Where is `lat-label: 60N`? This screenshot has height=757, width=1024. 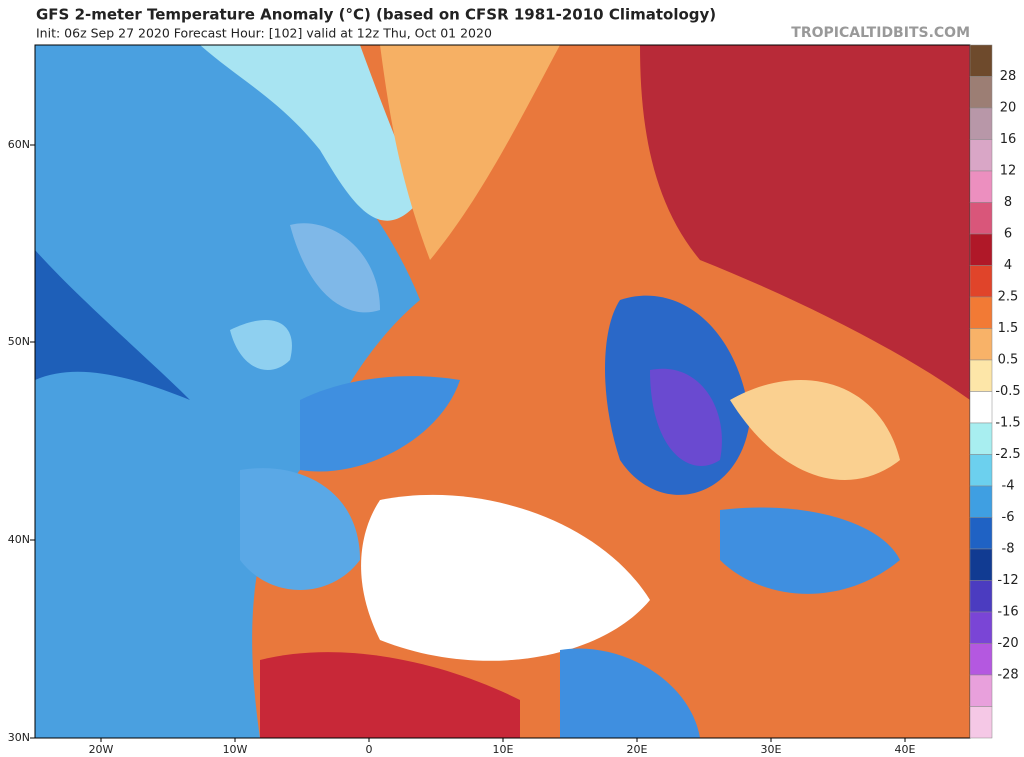 lat-label: 60N is located at coordinates (19, 144).